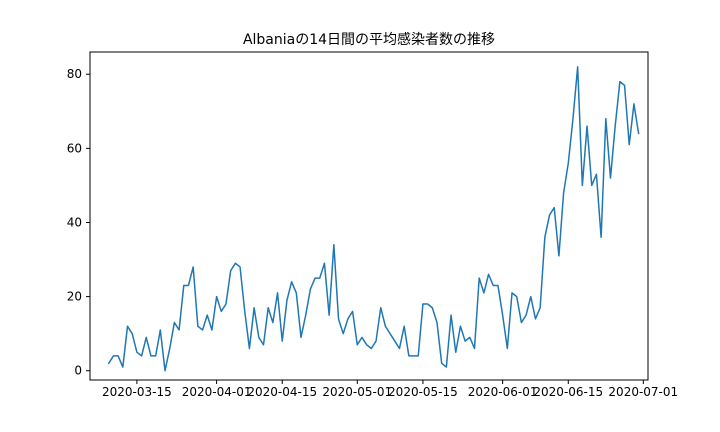 This screenshot has width=720, height=432. What do you see at coordinates (74, 148) in the screenshot?
I see `y-tick-label: 60` at bounding box center [74, 148].